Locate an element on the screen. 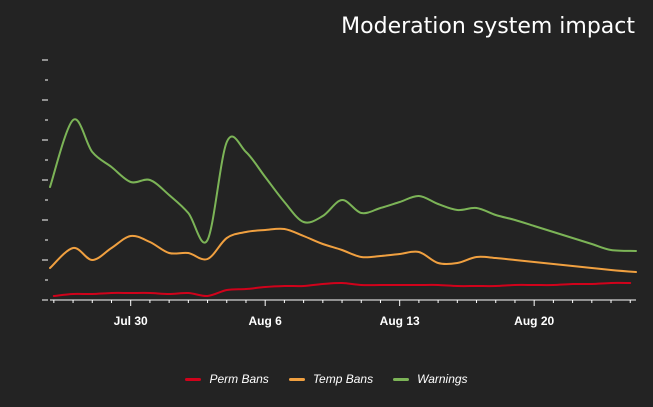 Image resolution: width=653 pixels, height=407 pixels. x-tick-label: Aug 13 is located at coordinates (400, 321).